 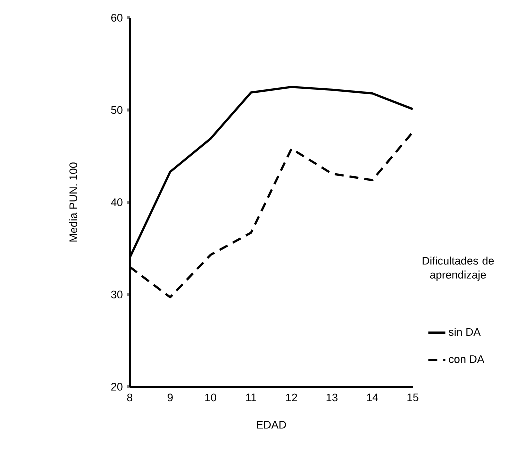 I want to click on x-tick-label: 14, so click(x=372, y=398).